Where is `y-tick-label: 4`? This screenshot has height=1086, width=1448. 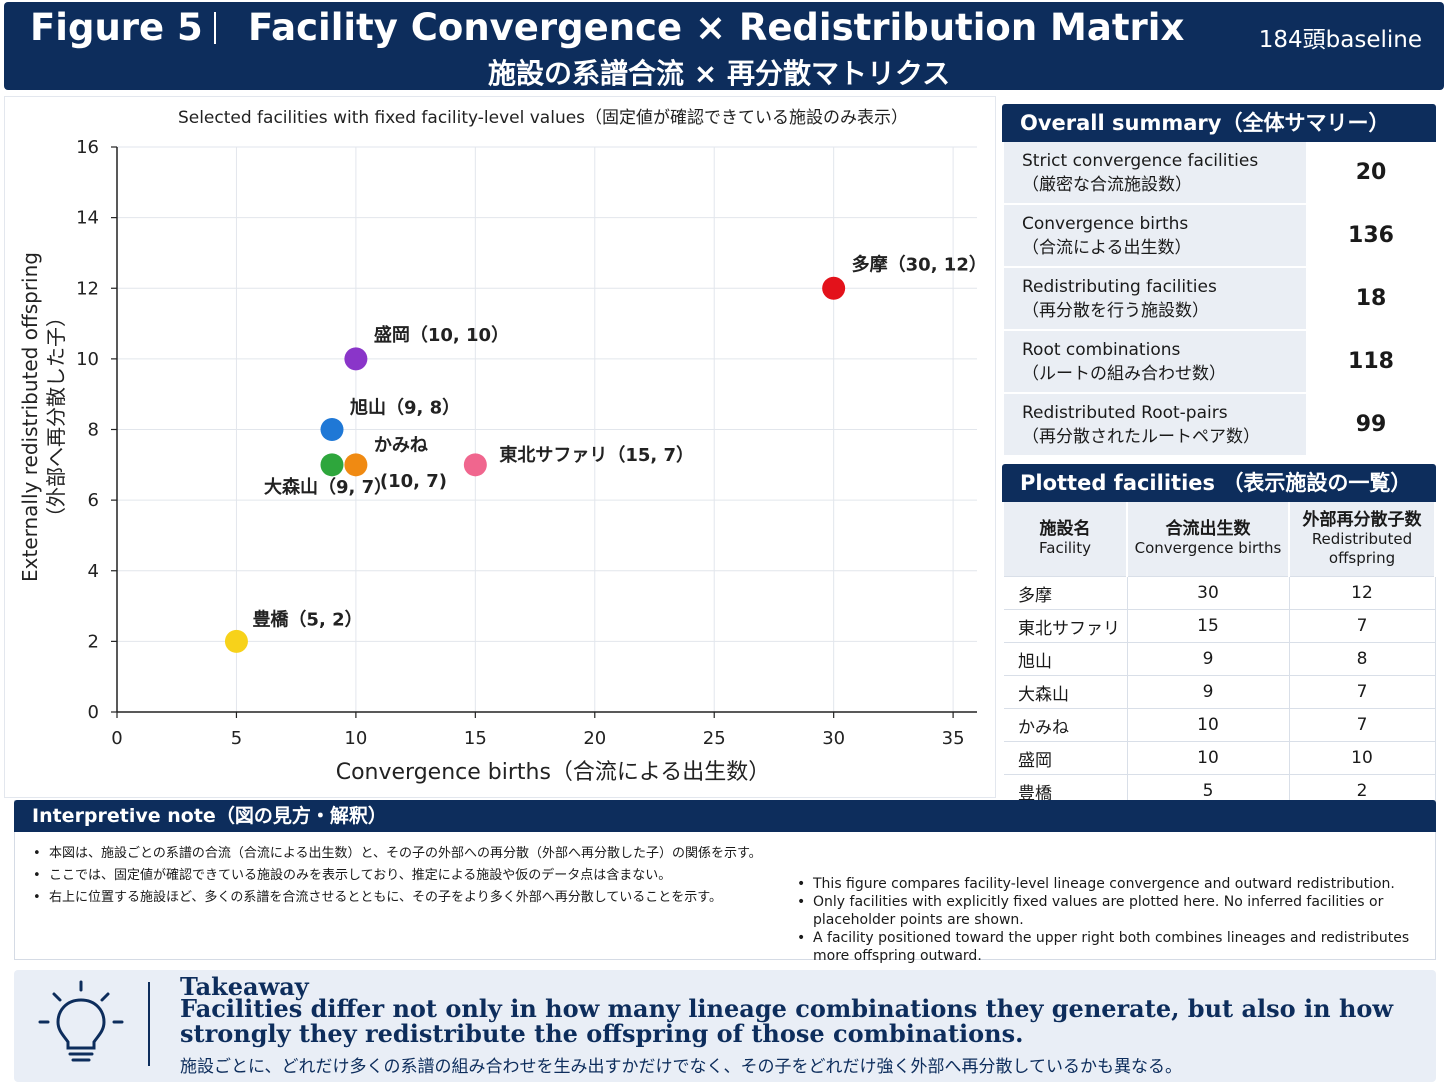 y-tick-label: 4 is located at coordinates (93, 571).